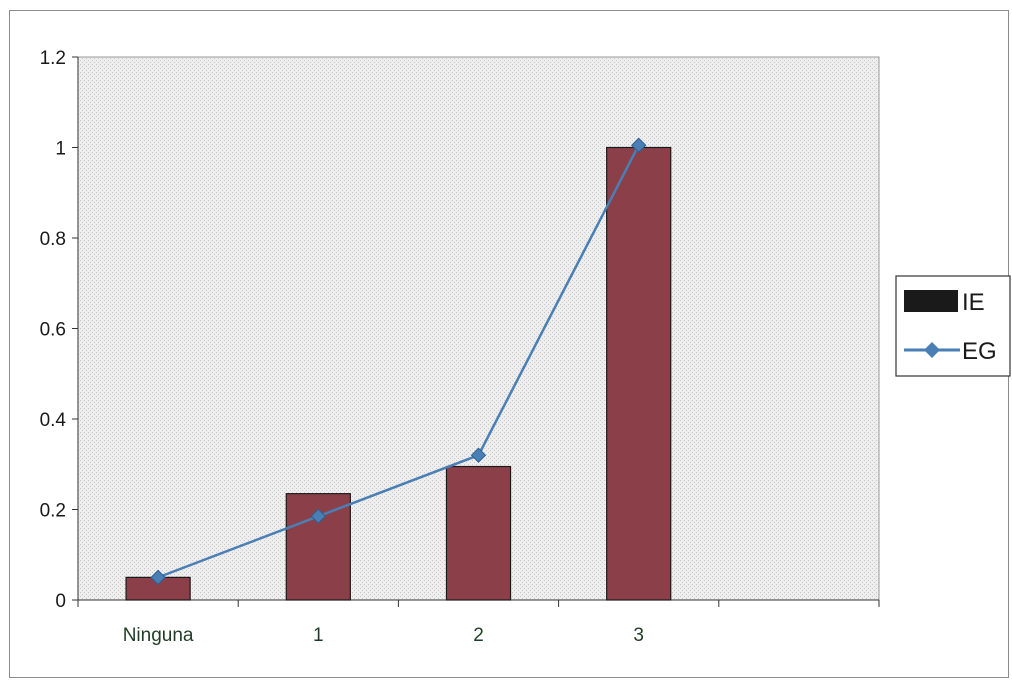 This screenshot has width=1012, height=683. I want to click on legend-label-eg: EG, so click(979, 351).